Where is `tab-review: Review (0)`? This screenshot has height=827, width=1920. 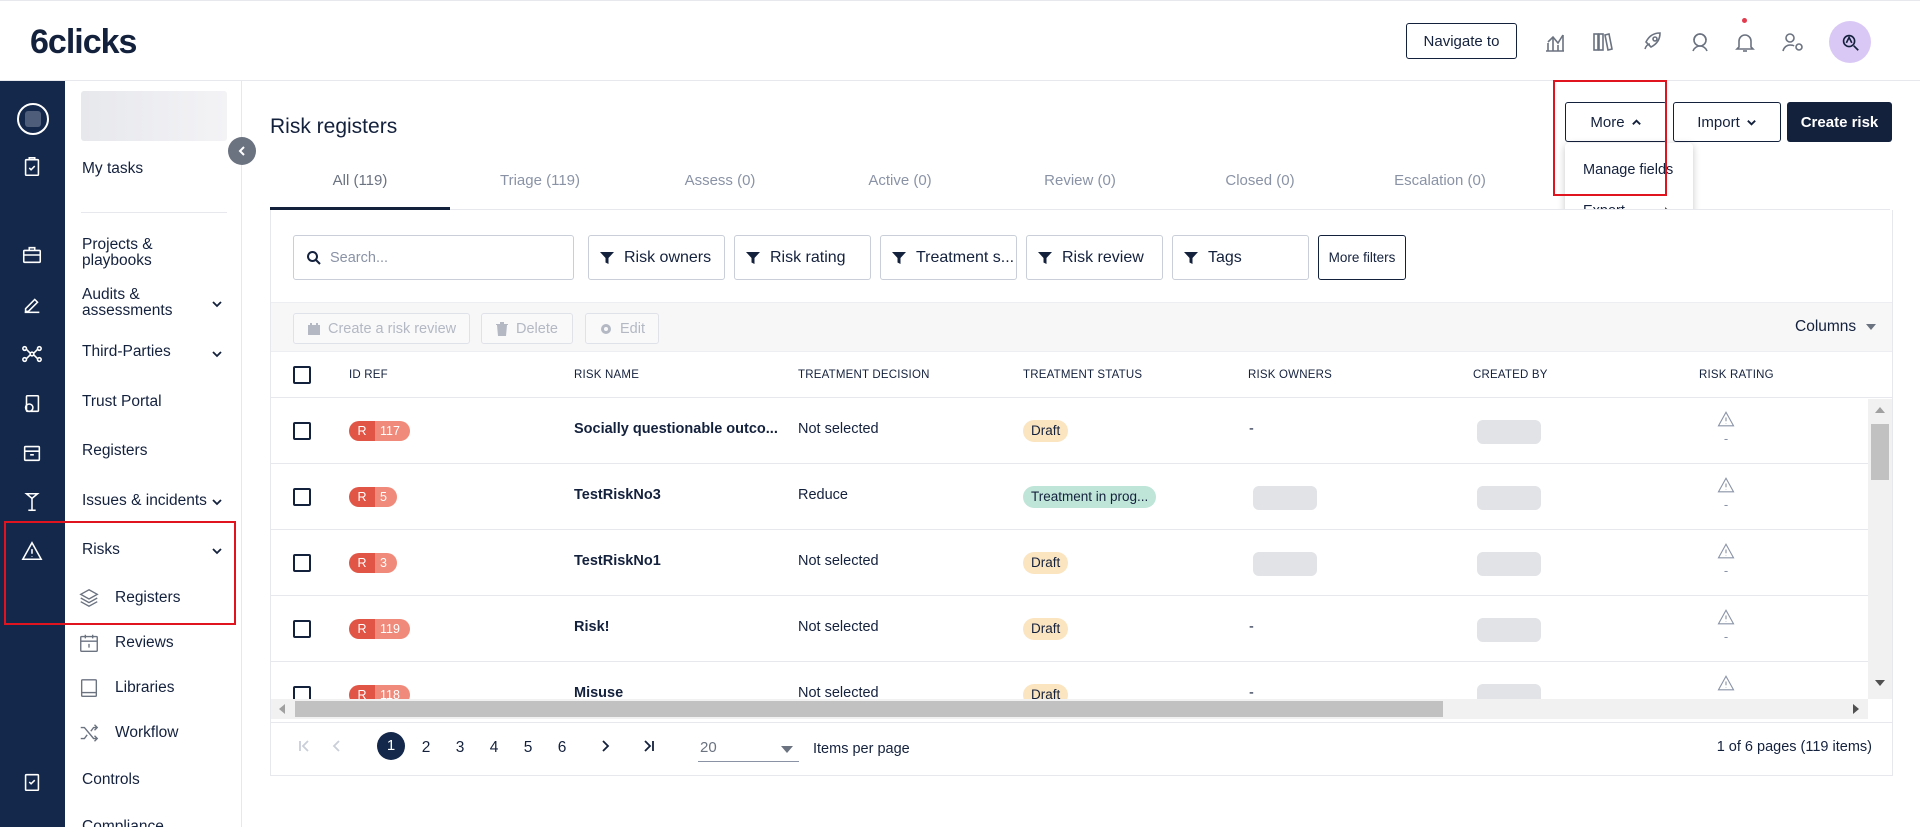 tab-review: Review (0) is located at coordinates (1080, 180).